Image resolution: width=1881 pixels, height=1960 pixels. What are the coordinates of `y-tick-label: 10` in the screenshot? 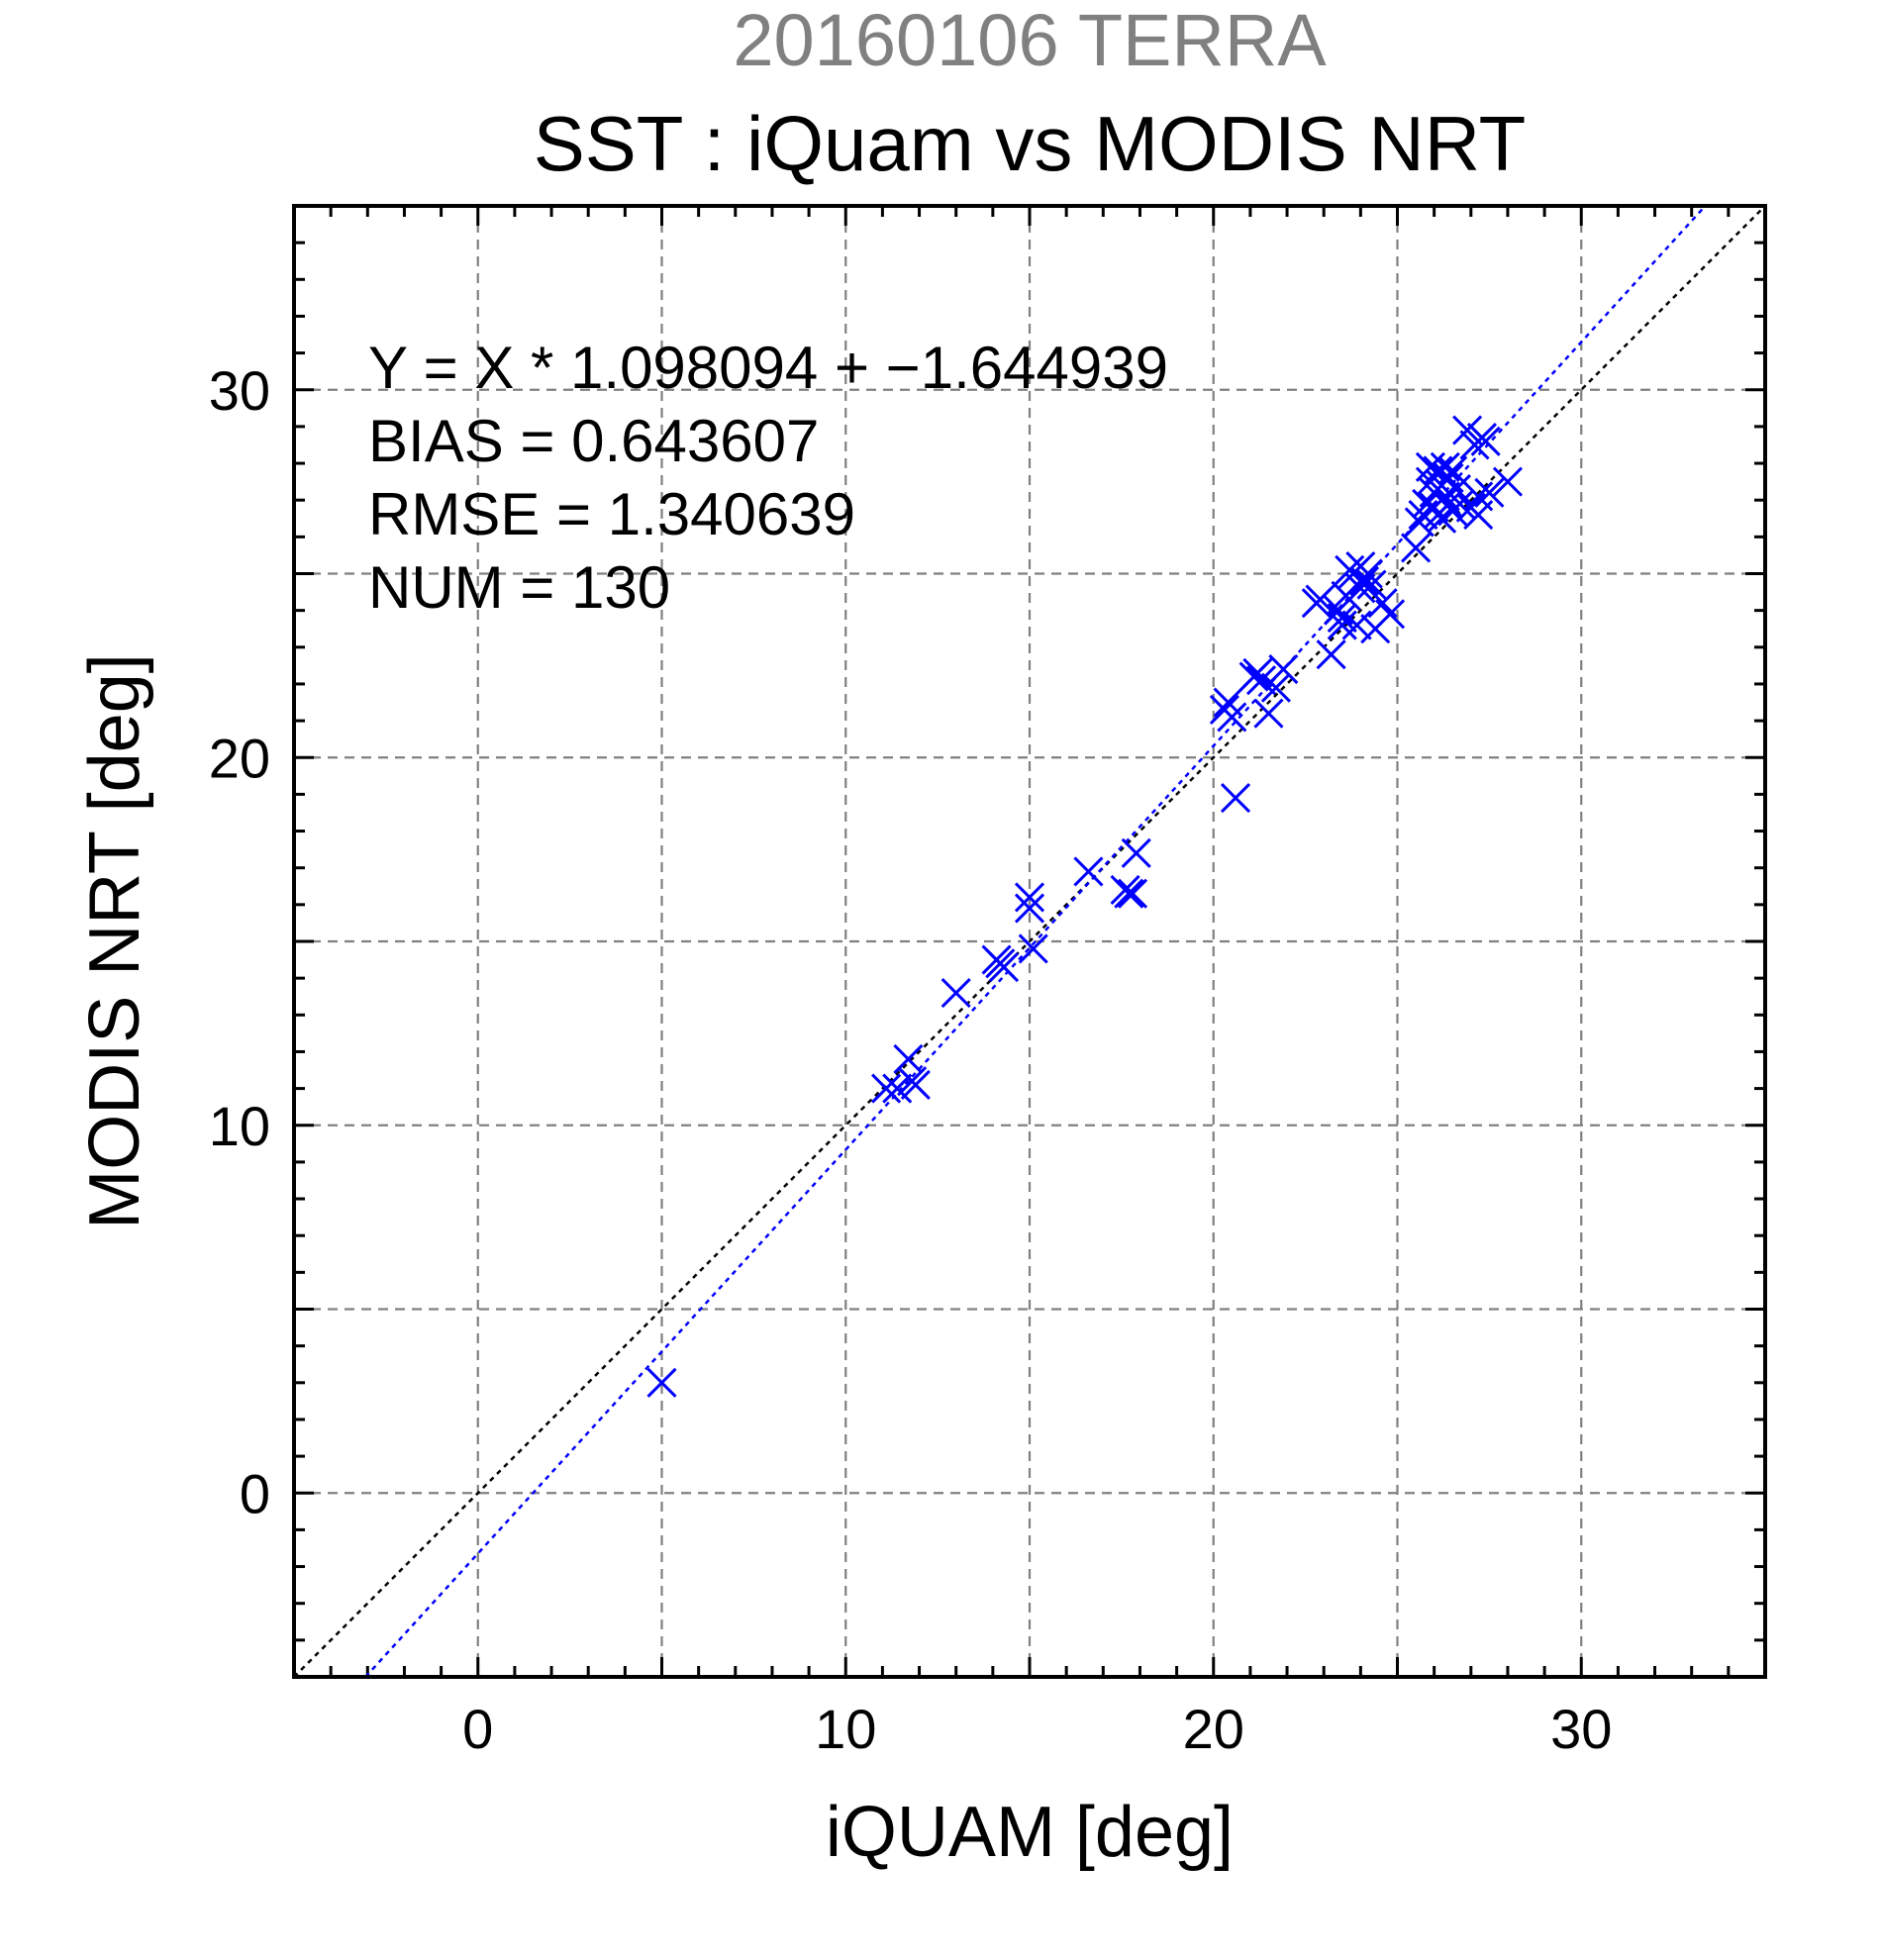 It's located at (240, 1126).